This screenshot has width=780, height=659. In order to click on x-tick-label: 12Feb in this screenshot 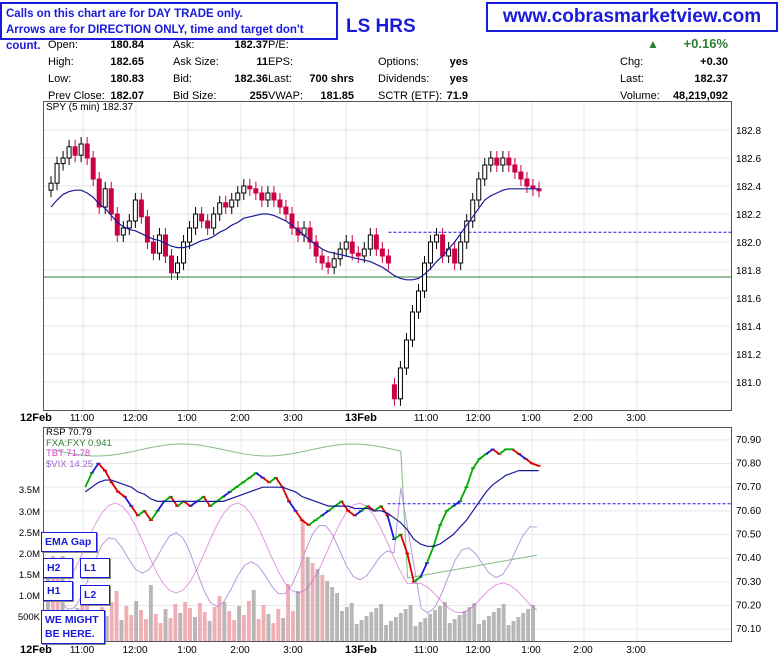, I will do `click(36, 650)`.